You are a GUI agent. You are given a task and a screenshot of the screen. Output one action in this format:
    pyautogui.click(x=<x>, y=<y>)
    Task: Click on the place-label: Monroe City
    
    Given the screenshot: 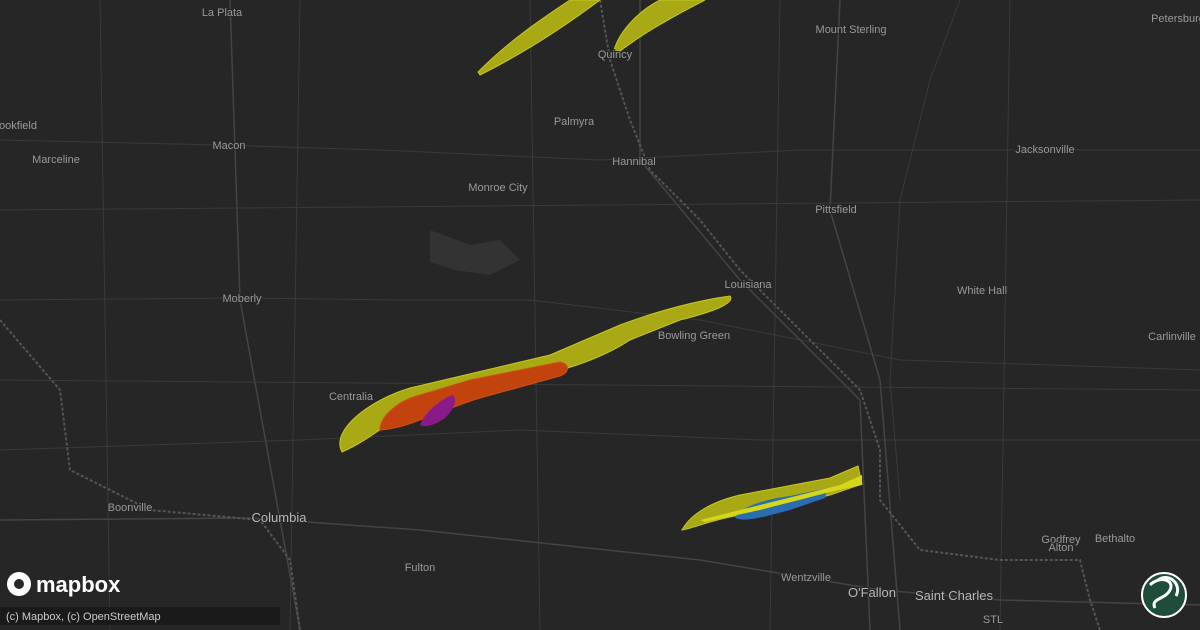 What is the action you would take?
    pyautogui.click(x=498, y=188)
    